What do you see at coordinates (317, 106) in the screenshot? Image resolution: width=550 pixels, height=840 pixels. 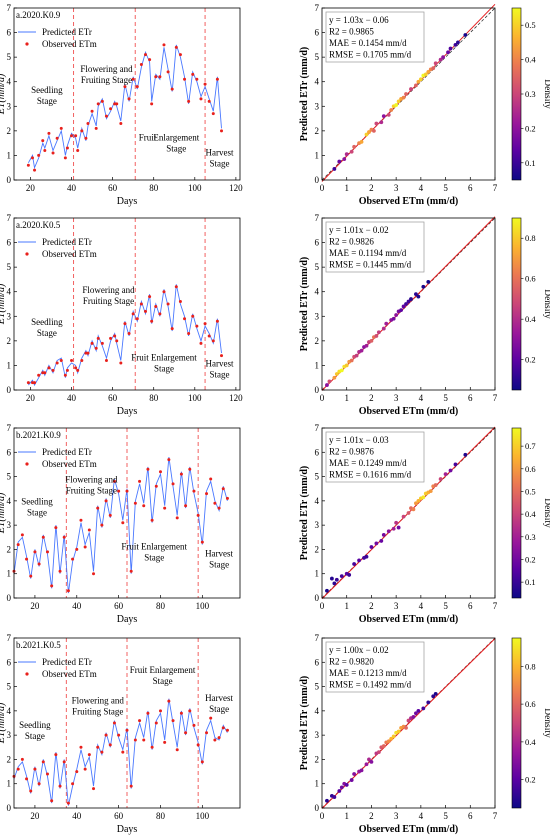 I see `y-tick-label: 3` at bounding box center [317, 106].